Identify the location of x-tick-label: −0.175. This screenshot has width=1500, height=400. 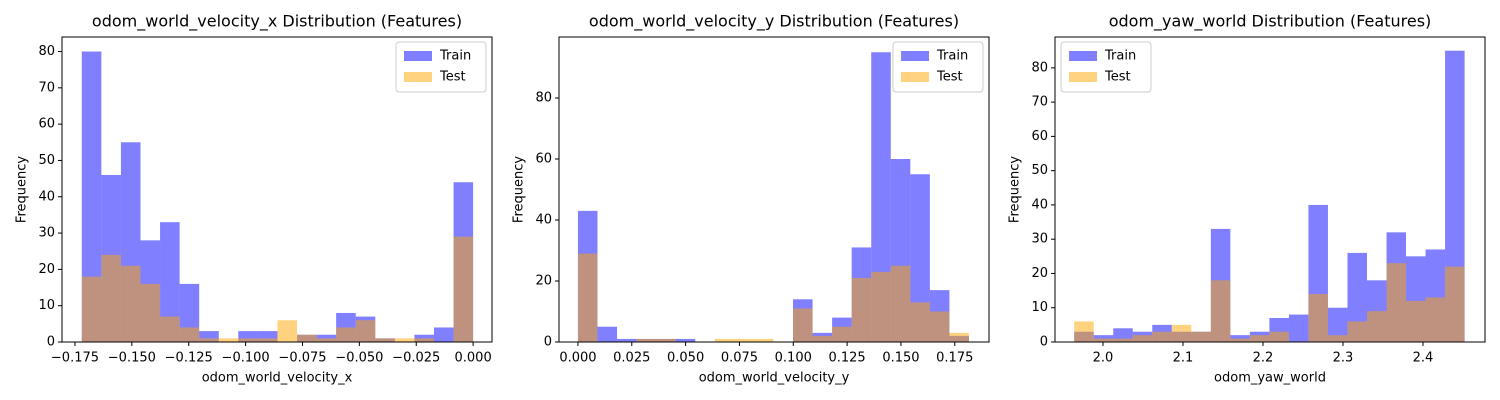
(75, 358).